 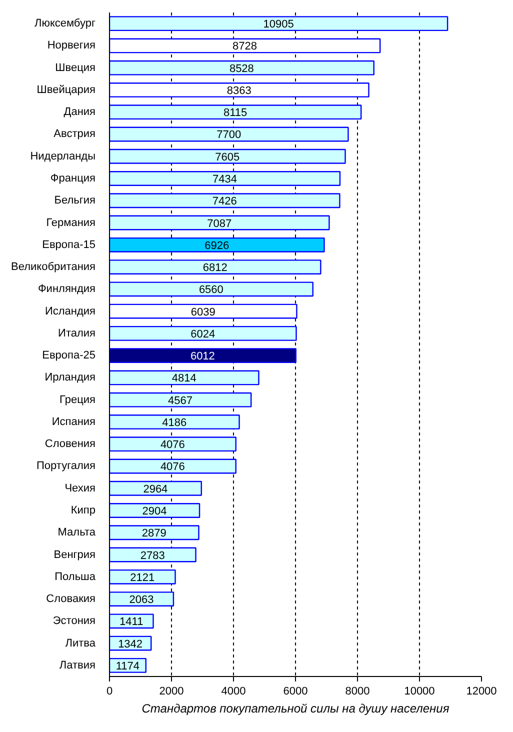 I want to click on y-tick-label: Франция, so click(x=73, y=178).